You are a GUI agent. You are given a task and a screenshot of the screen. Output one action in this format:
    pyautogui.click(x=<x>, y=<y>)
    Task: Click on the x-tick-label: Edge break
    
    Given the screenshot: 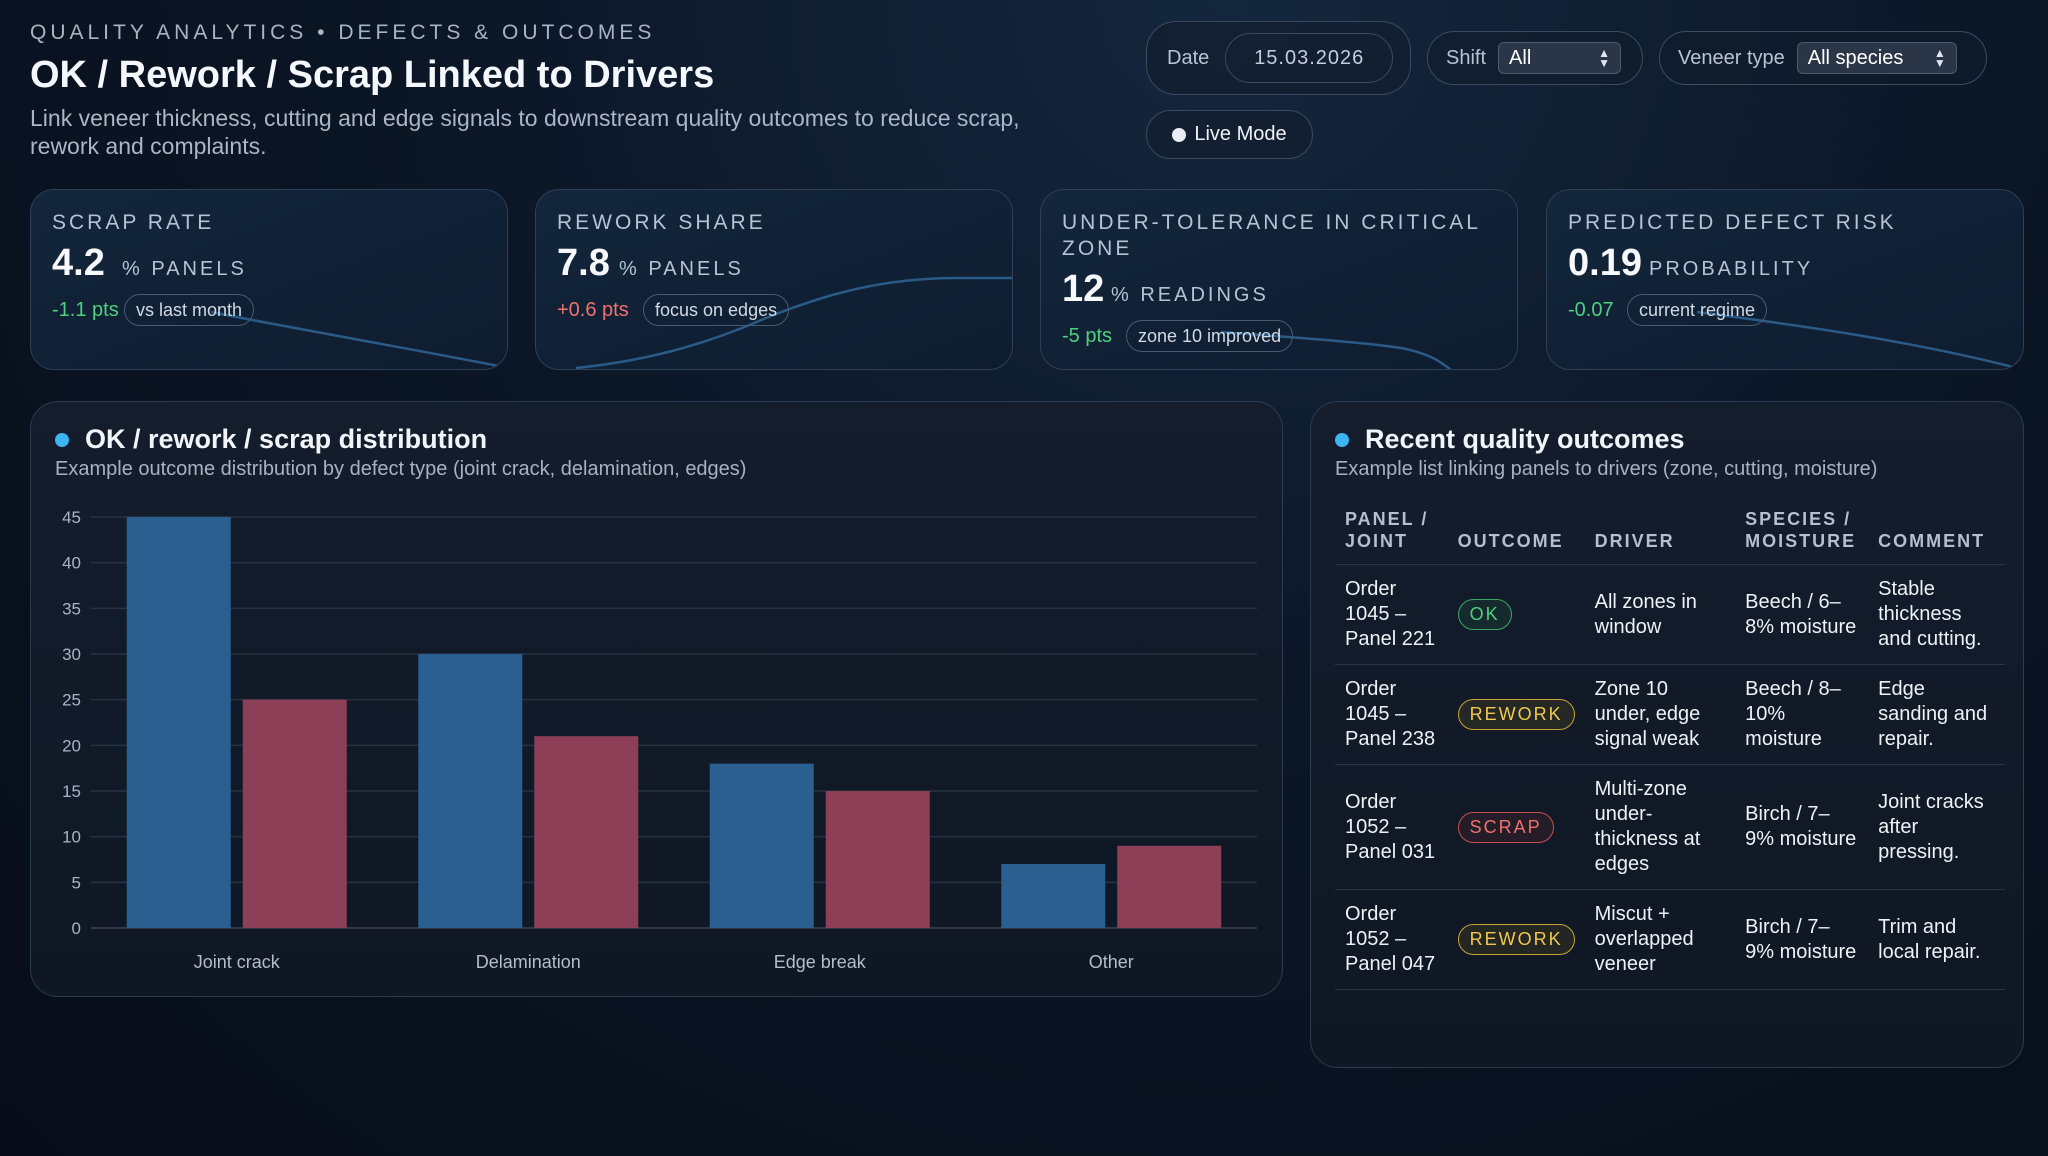 What is the action you would take?
    pyautogui.click(x=820, y=962)
    